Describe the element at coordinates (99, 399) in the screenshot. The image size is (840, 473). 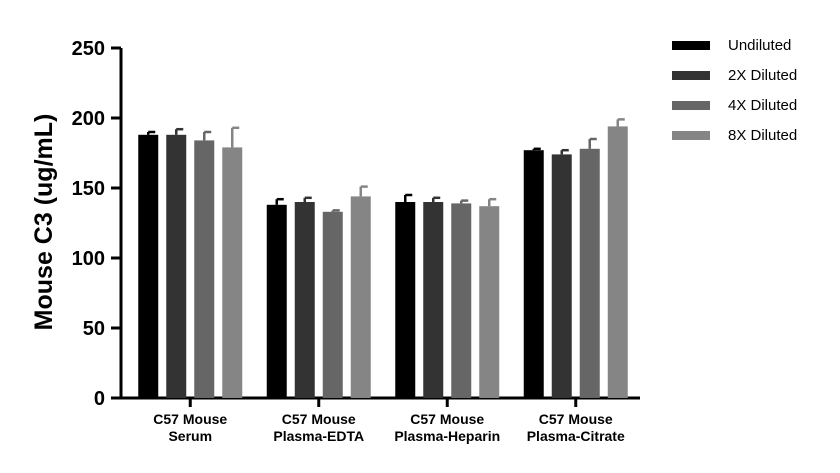
I see `y-tick-label: 0` at that location.